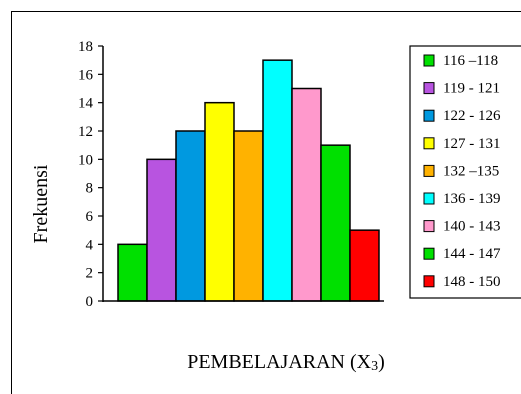  I want to click on legend-label-9: 148 - 150, so click(472, 282).